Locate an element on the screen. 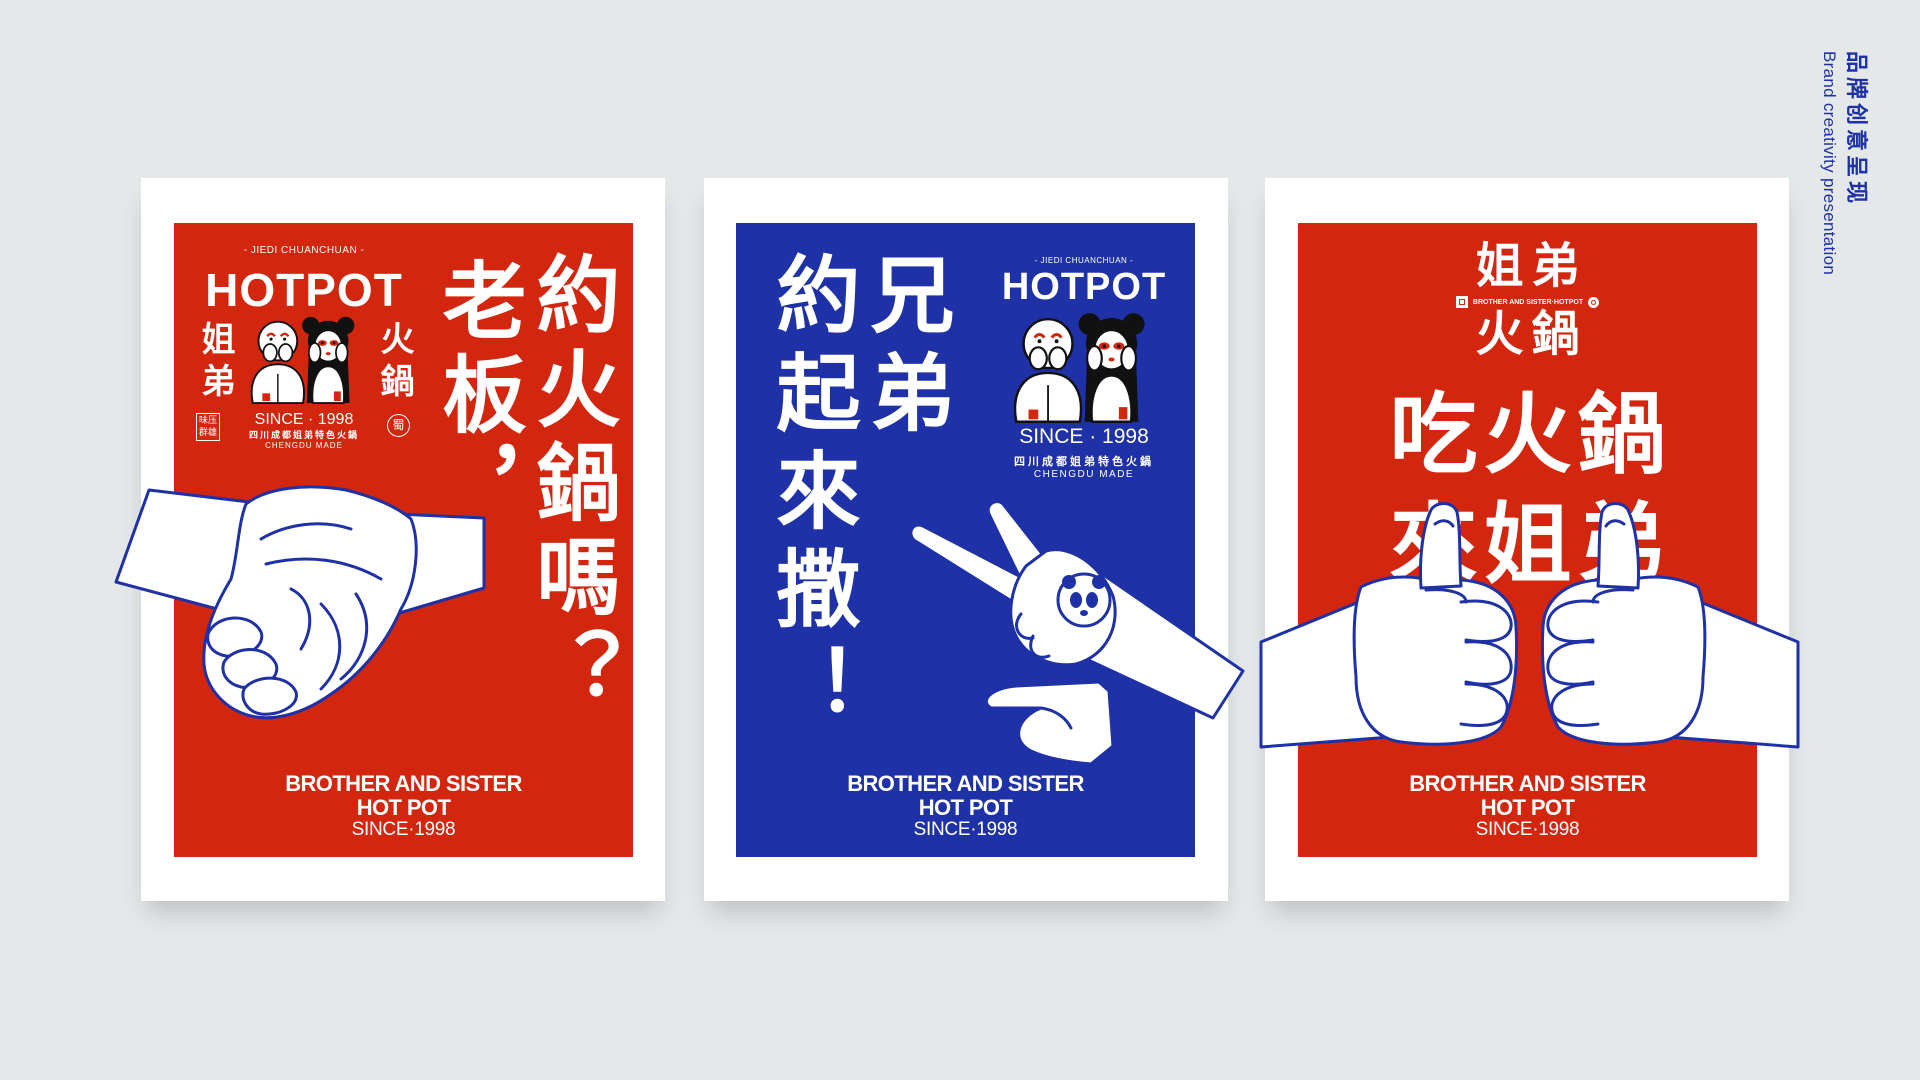 The image size is (1920, 1080). mini-stamp-icon is located at coordinates (1461, 302).